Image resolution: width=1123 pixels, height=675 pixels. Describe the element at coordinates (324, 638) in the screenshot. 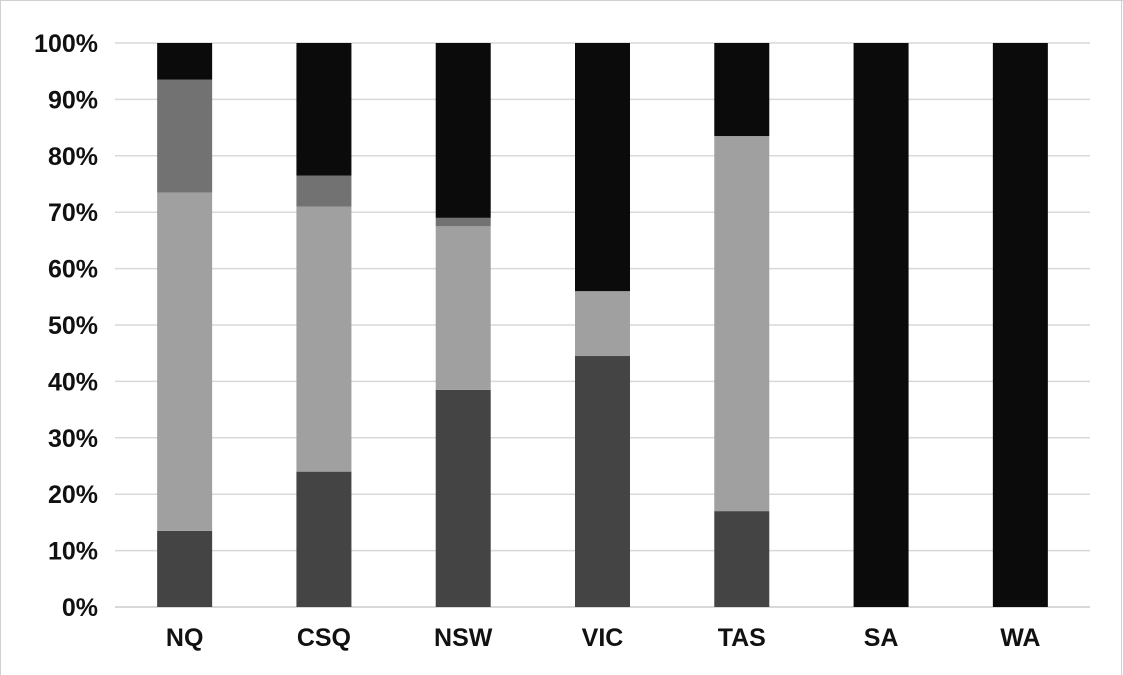

I see `x-category-label: CSQ` at that location.